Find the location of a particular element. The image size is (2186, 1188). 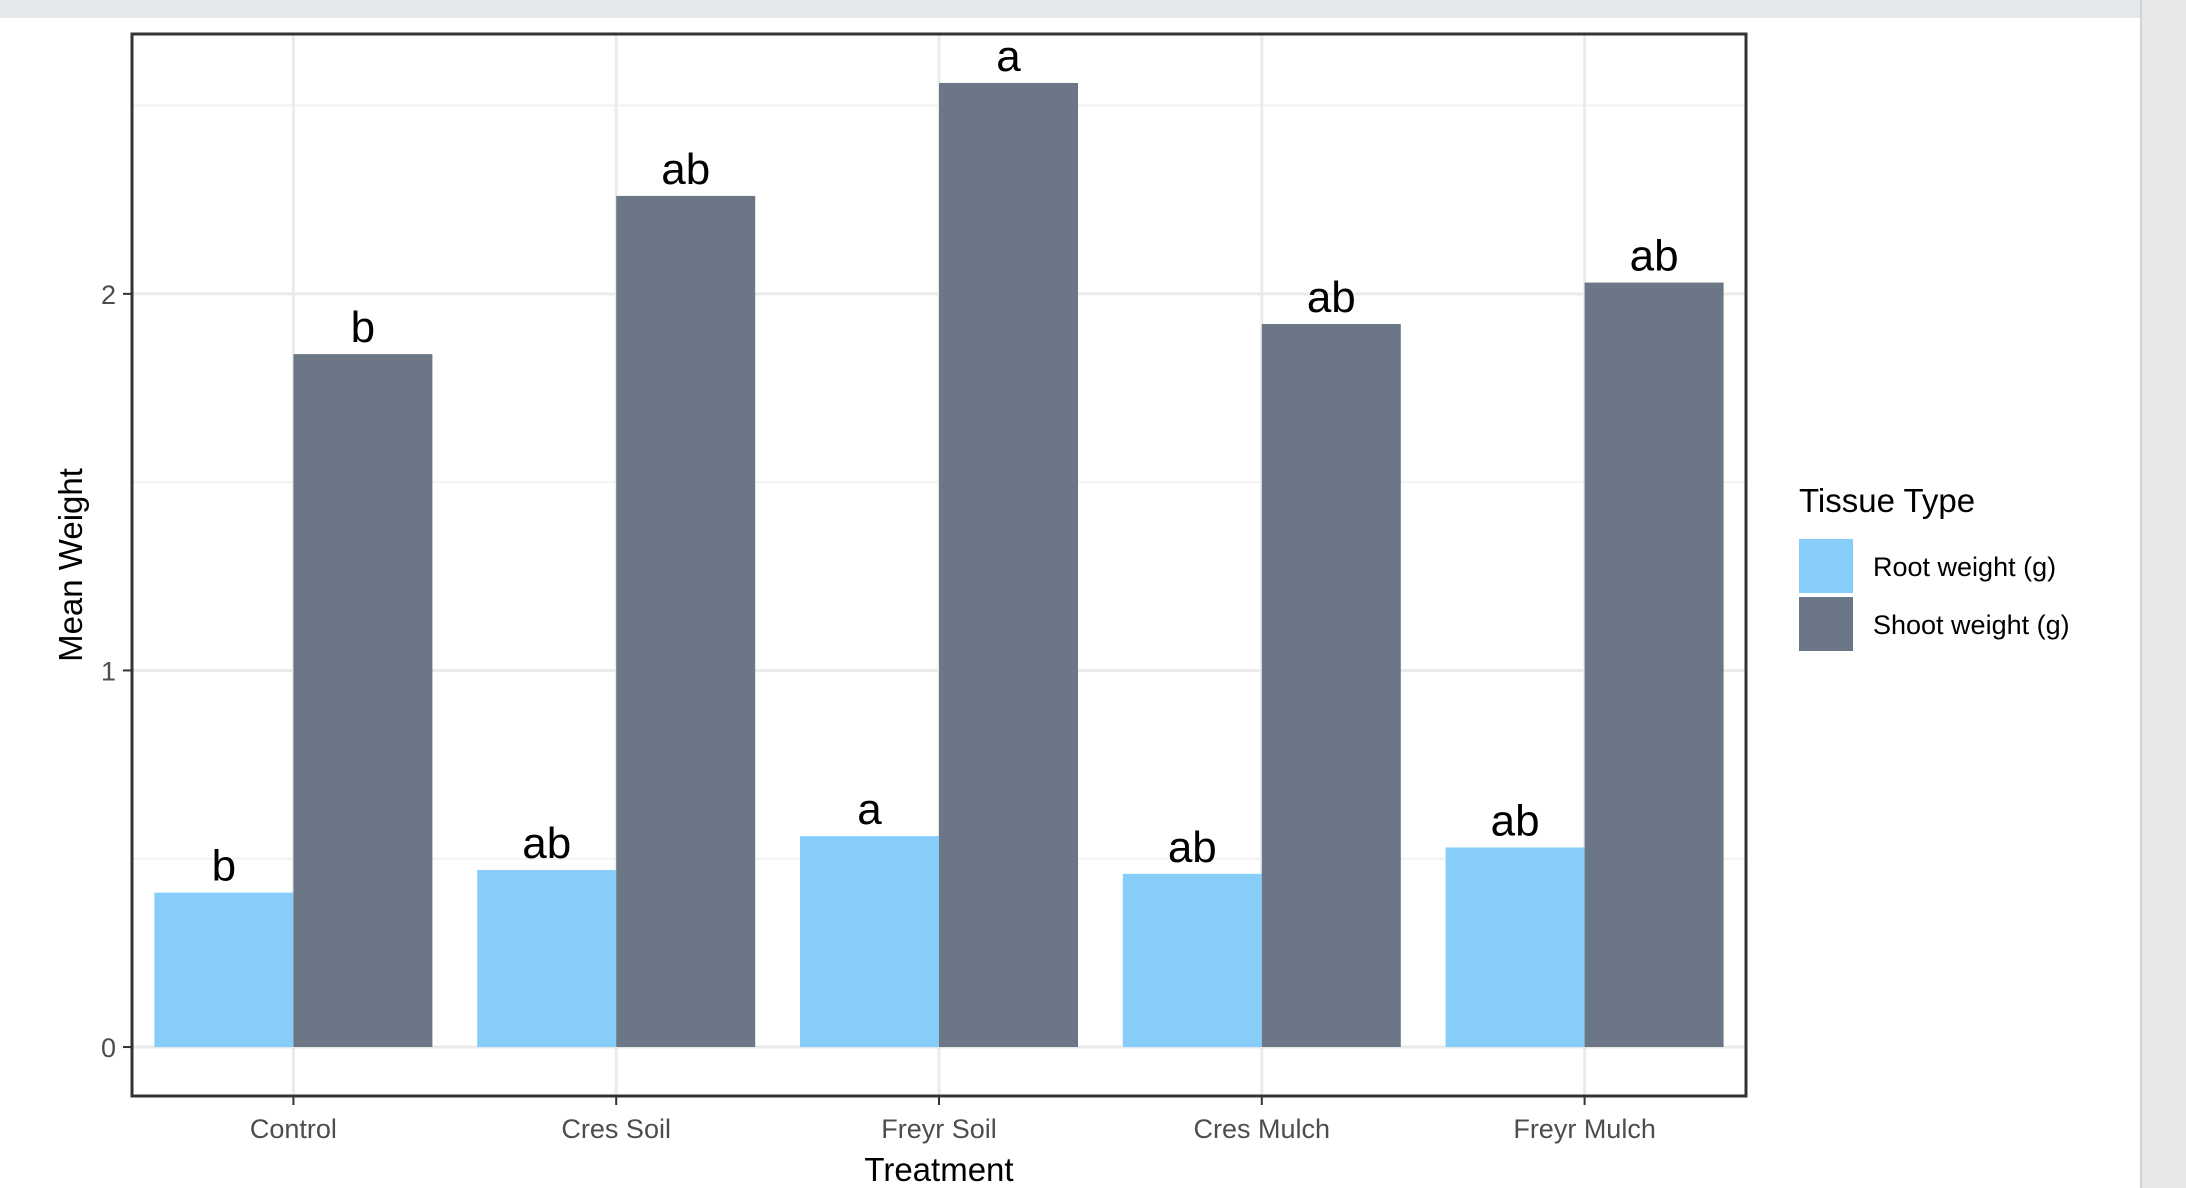

y-tick-label: 1 is located at coordinates (108, 671).